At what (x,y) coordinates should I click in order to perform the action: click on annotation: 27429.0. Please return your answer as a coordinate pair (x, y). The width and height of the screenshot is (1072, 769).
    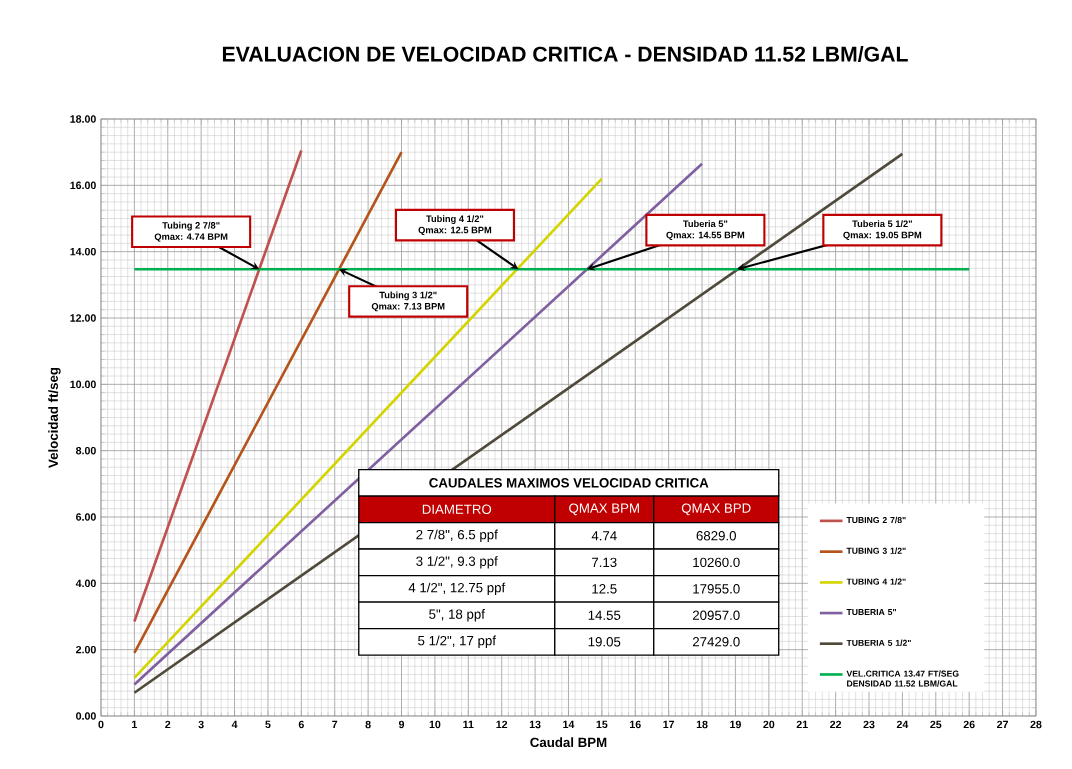
    Looking at the image, I should click on (716, 642).